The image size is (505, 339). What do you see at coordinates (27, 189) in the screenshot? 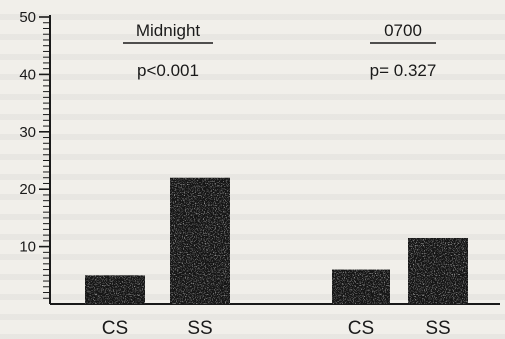
I see `y-tick-label: 20` at bounding box center [27, 189].